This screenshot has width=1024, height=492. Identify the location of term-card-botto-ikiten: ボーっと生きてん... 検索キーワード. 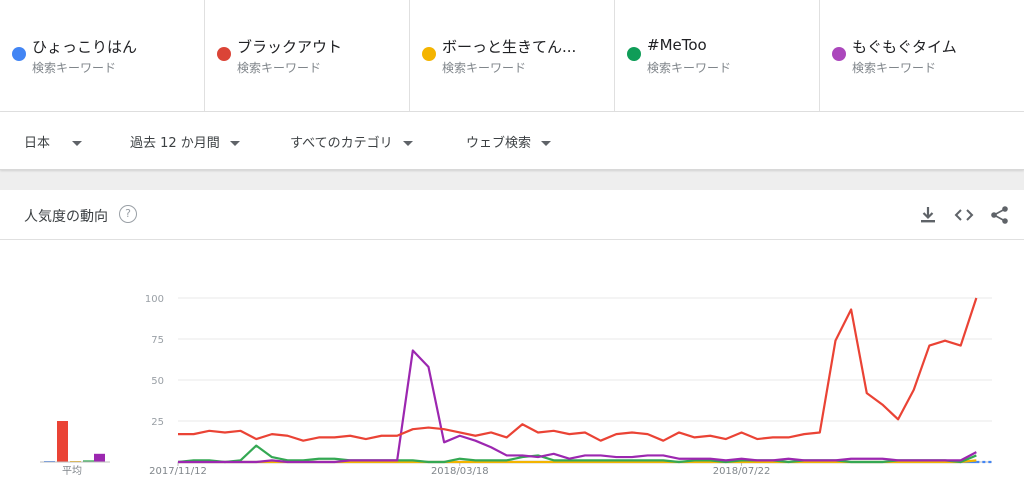
(512, 55).